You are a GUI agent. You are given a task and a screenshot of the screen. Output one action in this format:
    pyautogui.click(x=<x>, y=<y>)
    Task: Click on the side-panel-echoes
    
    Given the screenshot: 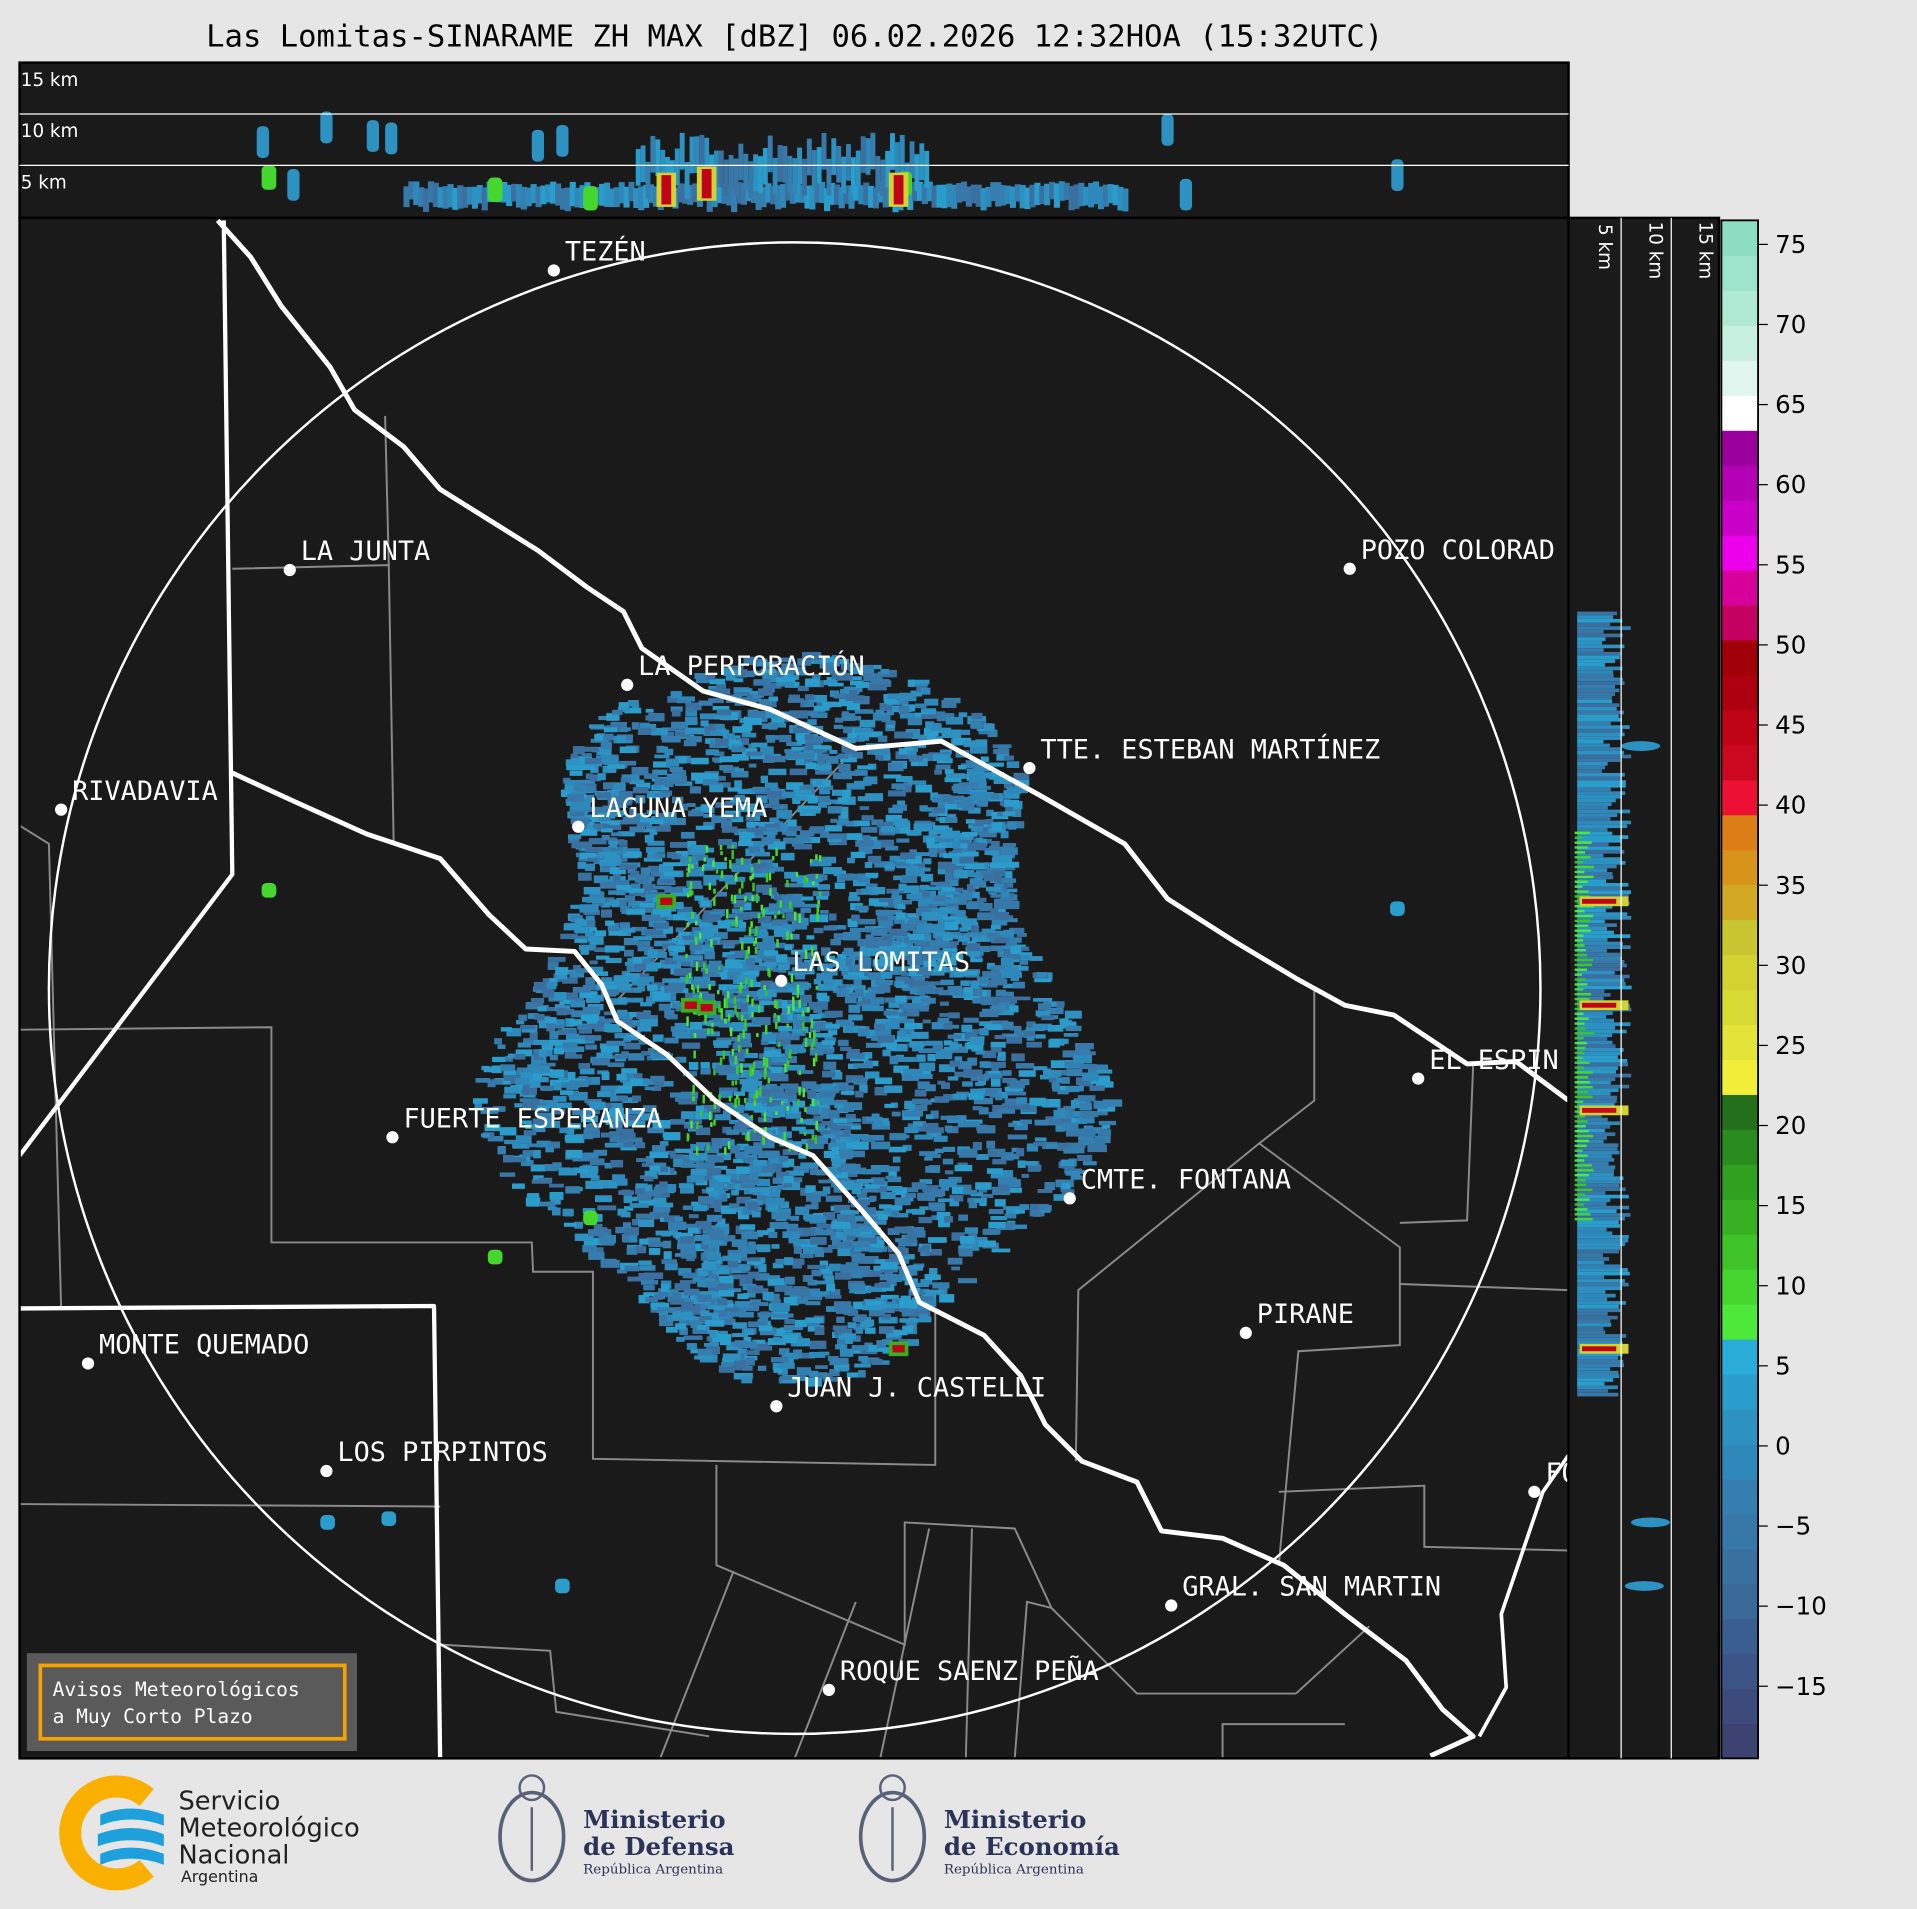 What is the action you would take?
    pyautogui.click(x=1622, y=1101)
    